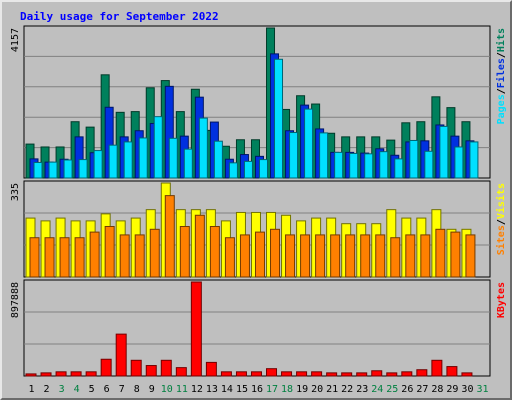 The width and height of the screenshot is (512, 400). I want to click on x-tick-label-6: 6, so click(107, 389).